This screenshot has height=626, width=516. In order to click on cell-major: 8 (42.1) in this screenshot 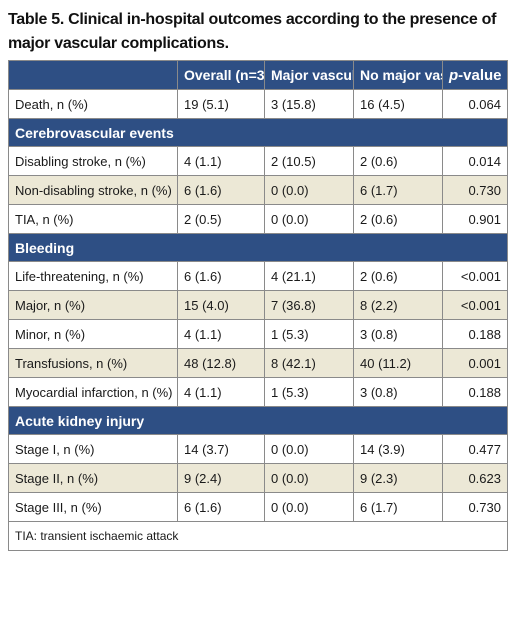, I will do `click(309, 363)`.